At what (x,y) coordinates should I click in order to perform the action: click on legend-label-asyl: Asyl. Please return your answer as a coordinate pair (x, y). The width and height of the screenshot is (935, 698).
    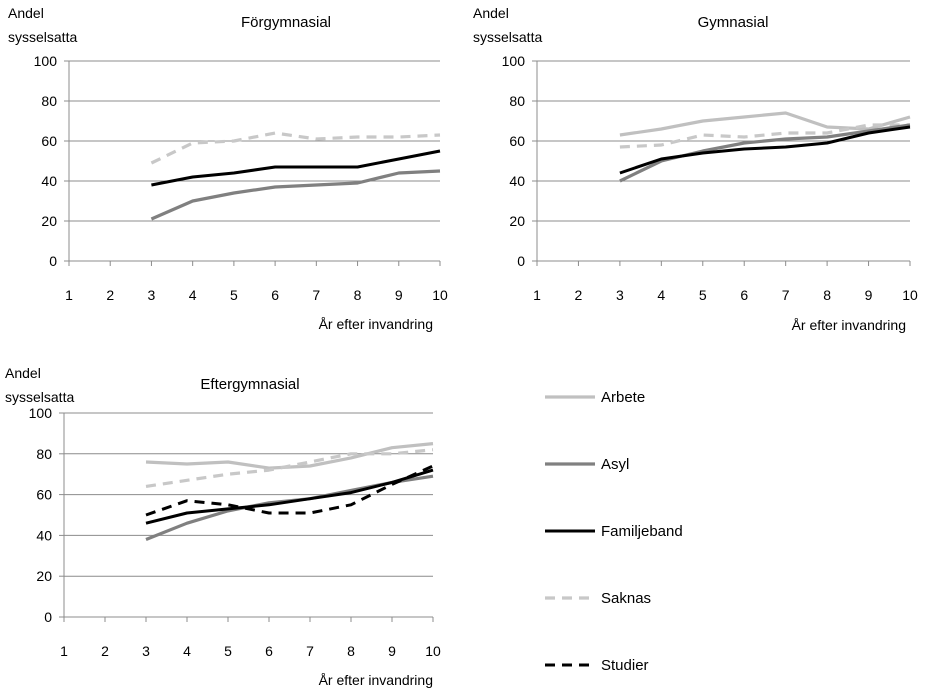
    Looking at the image, I should click on (615, 464).